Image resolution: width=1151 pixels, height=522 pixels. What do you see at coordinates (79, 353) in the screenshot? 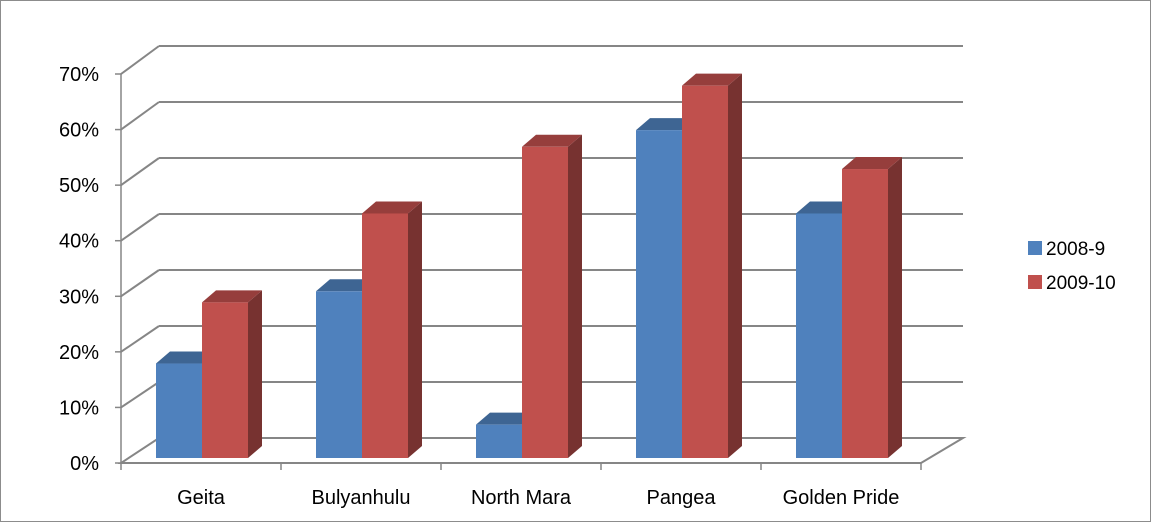
I see `y-tick-label: 20%` at bounding box center [79, 353].